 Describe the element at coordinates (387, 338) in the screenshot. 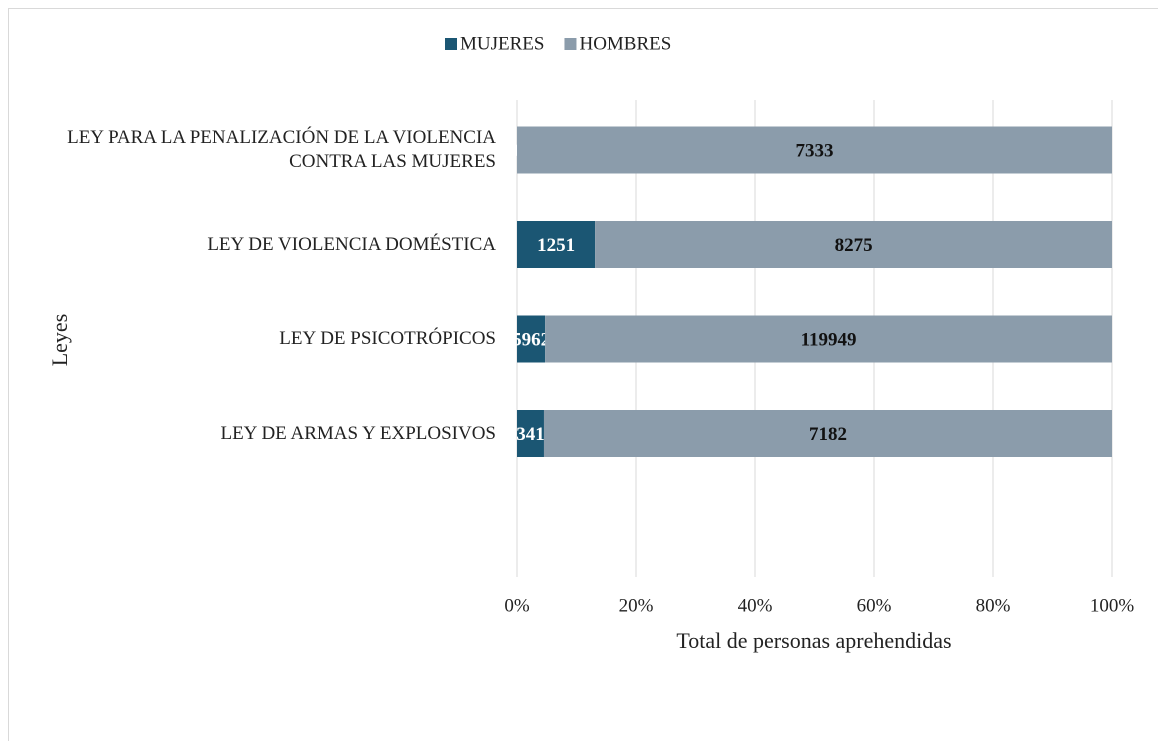

I see `y-tick-label: LEY DE PSICOTRÓPICOS` at that location.